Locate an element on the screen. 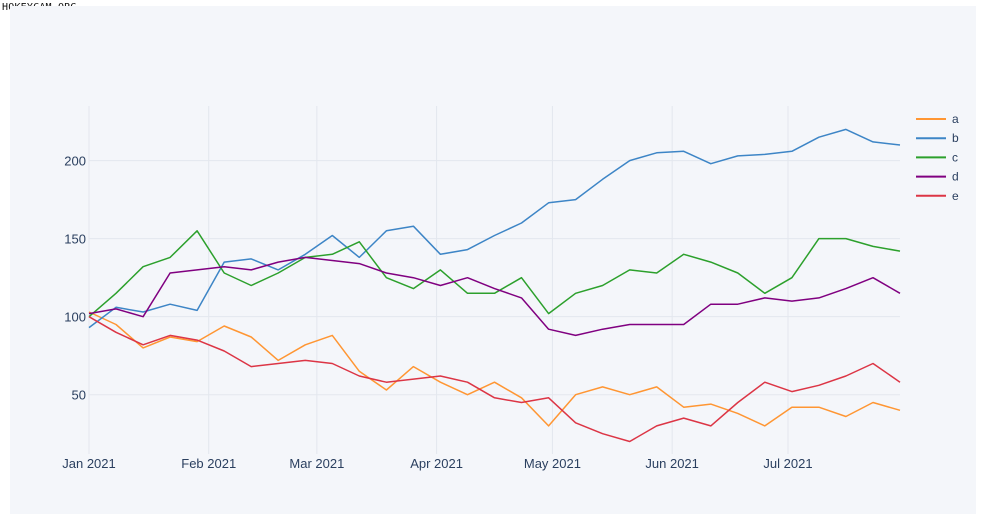 The height and width of the screenshot is (519, 990). y-axis: 50 100 150 200 is located at coordinates (75, 278).